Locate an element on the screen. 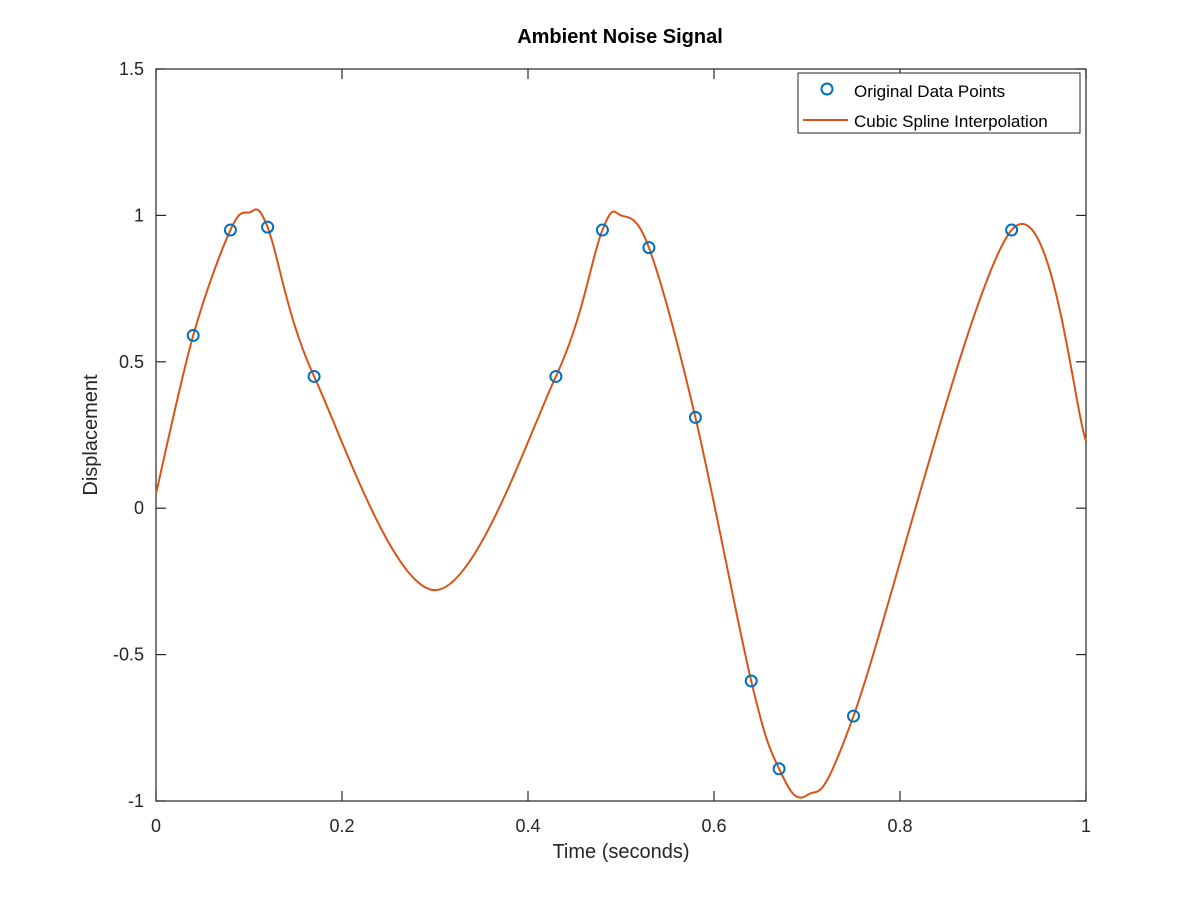 This screenshot has width=1200, height=900. legend-marker-circle is located at coordinates (827, 89).